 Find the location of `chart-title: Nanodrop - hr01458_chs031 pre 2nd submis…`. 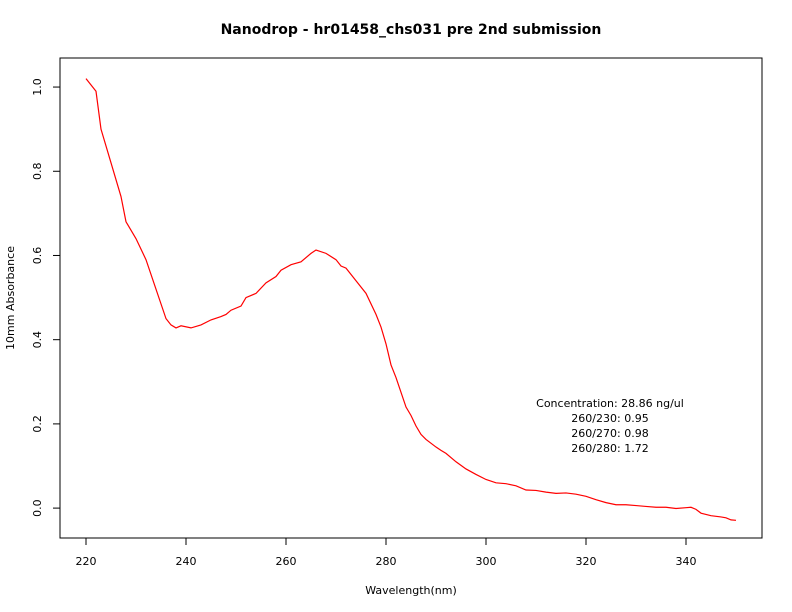

chart-title: Nanodrop - hr01458_chs031 pre 2nd submis… is located at coordinates (411, 30).